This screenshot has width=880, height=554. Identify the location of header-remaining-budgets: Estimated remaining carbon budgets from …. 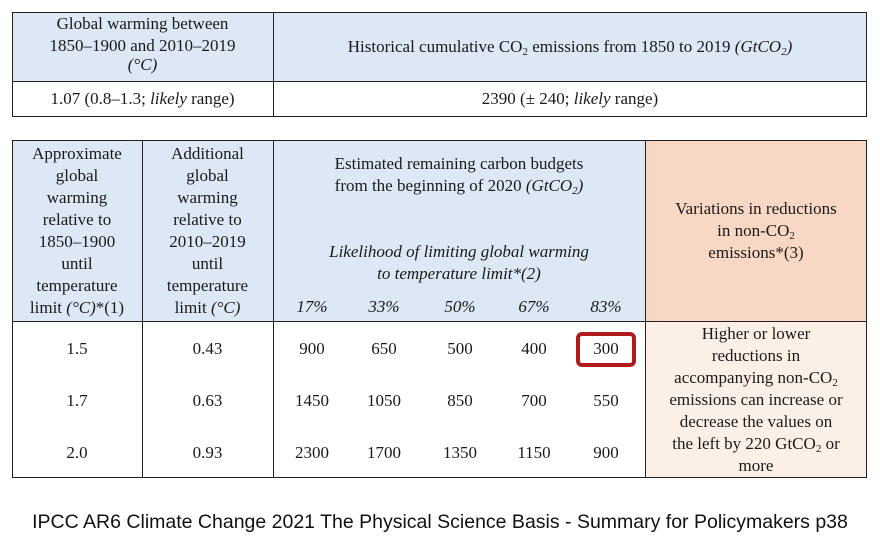
(459, 230).